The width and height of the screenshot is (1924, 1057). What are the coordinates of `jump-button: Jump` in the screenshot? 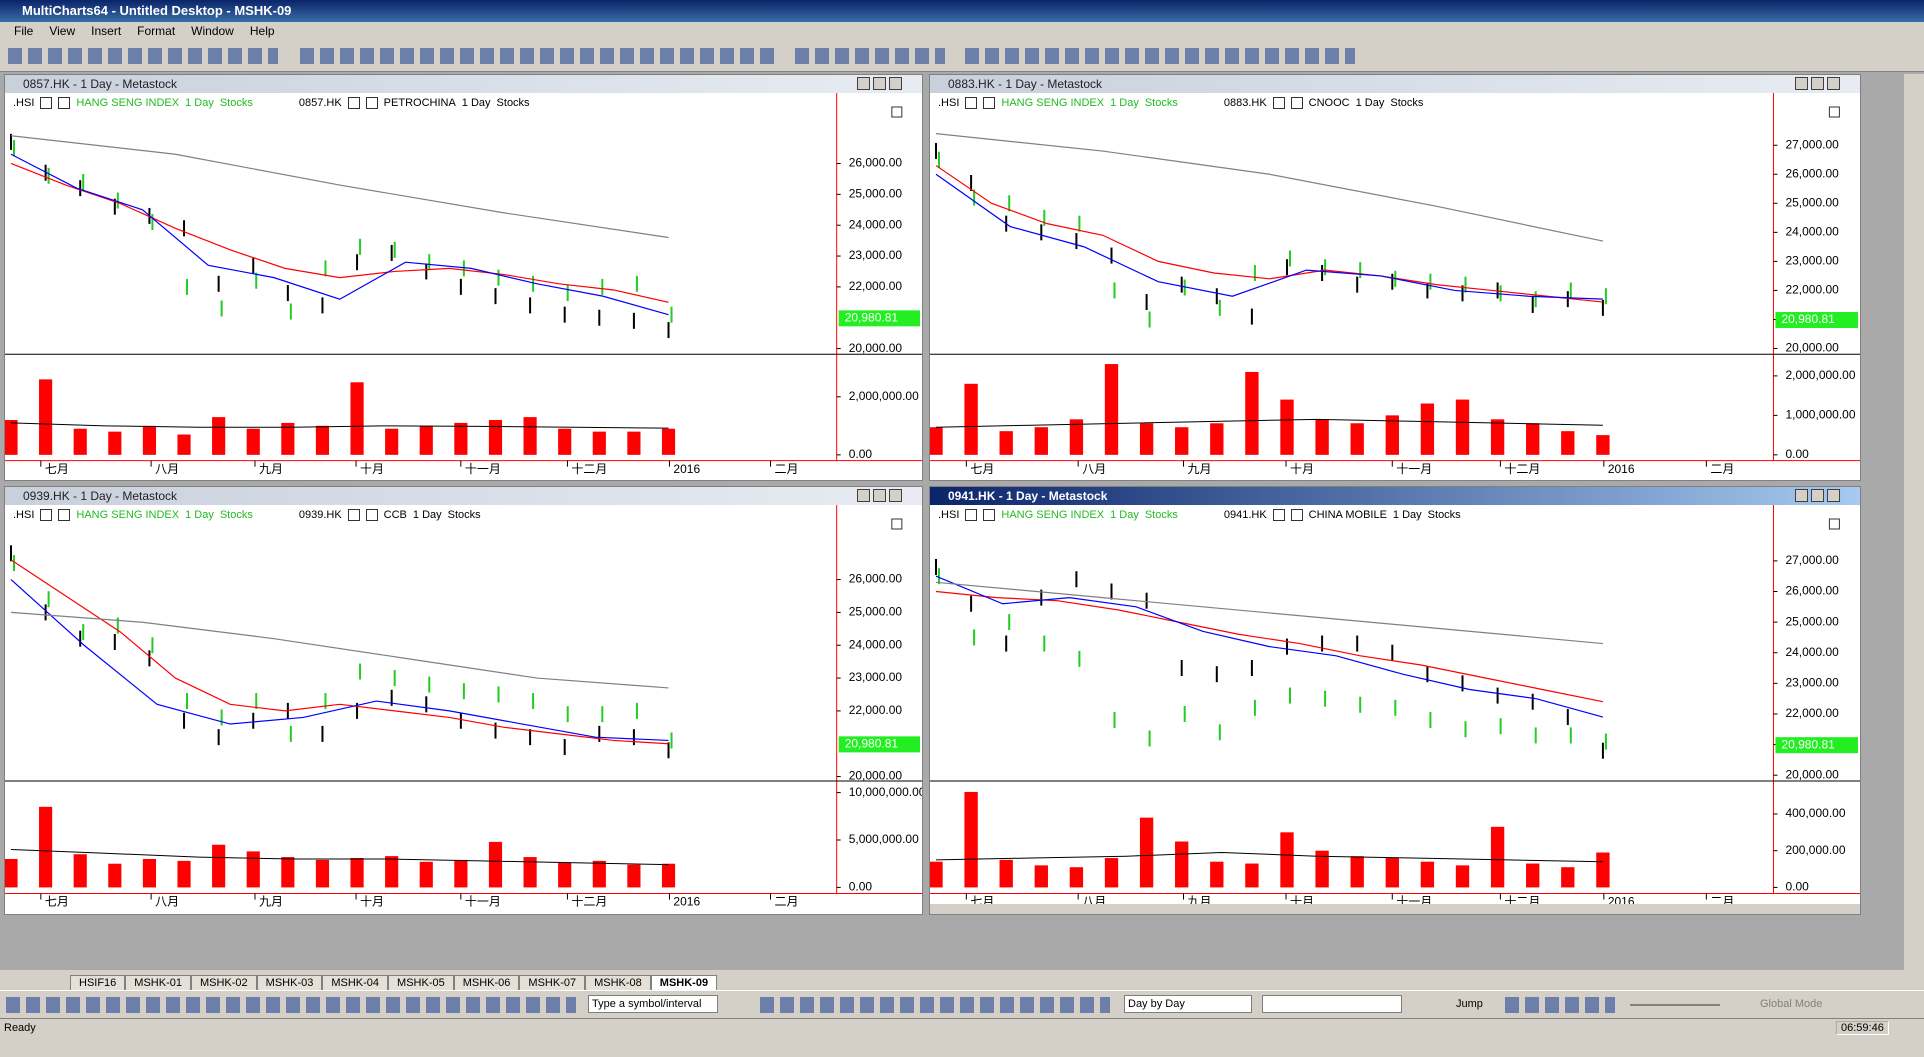 It's located at (1469, 1004).